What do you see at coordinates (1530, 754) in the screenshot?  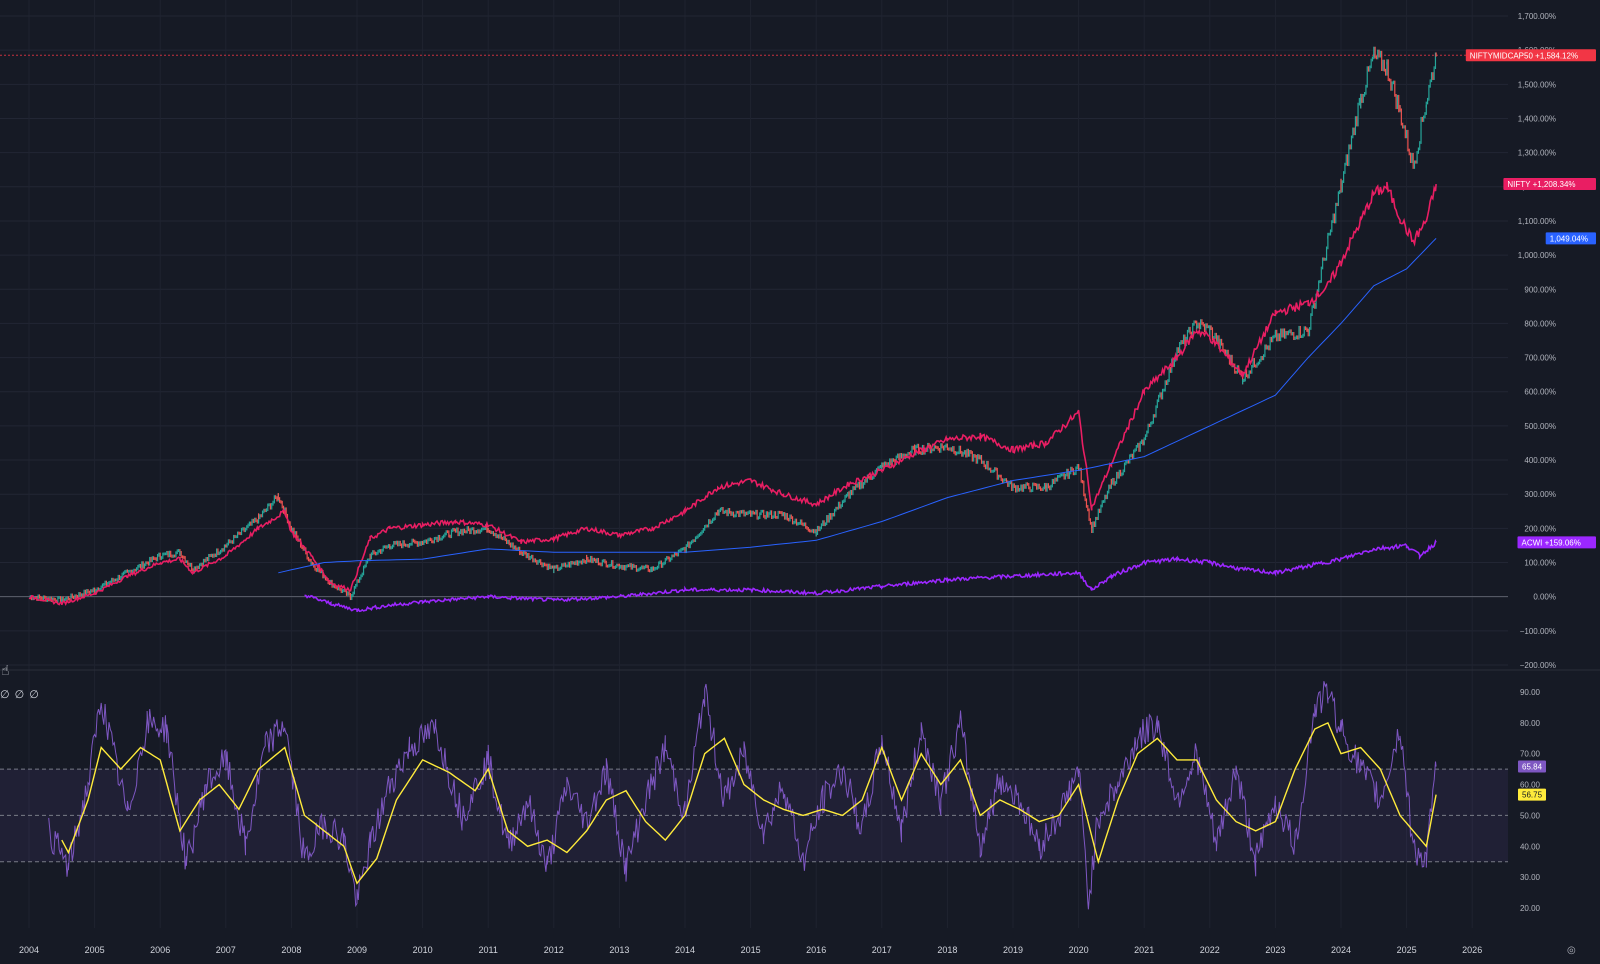 I see `osc-tick-label-2: 70.00` at bounding box center [1530, 754].